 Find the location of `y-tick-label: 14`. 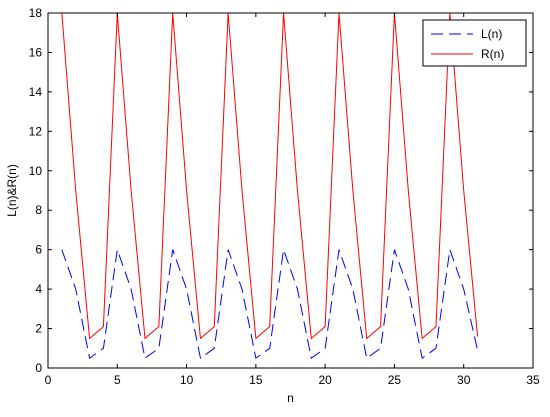

y-tick-label: 14 is located at coordinates (36, 92).